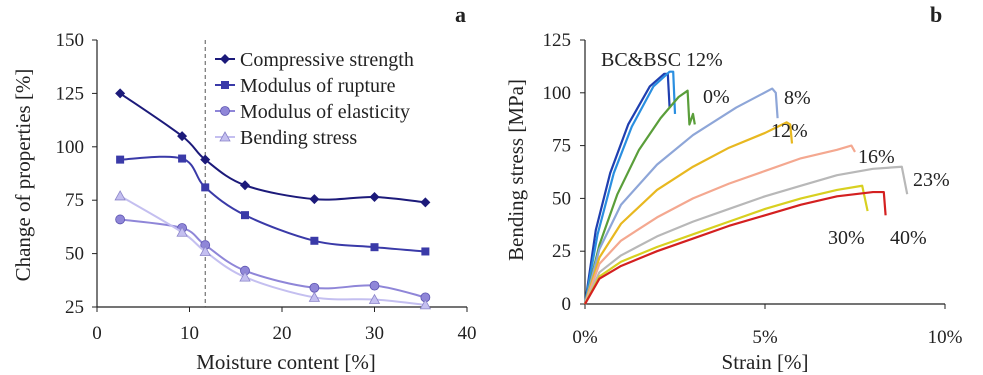 The image size is (983, 375). I want to click on panel-letter-a: a, so click(460, 14).